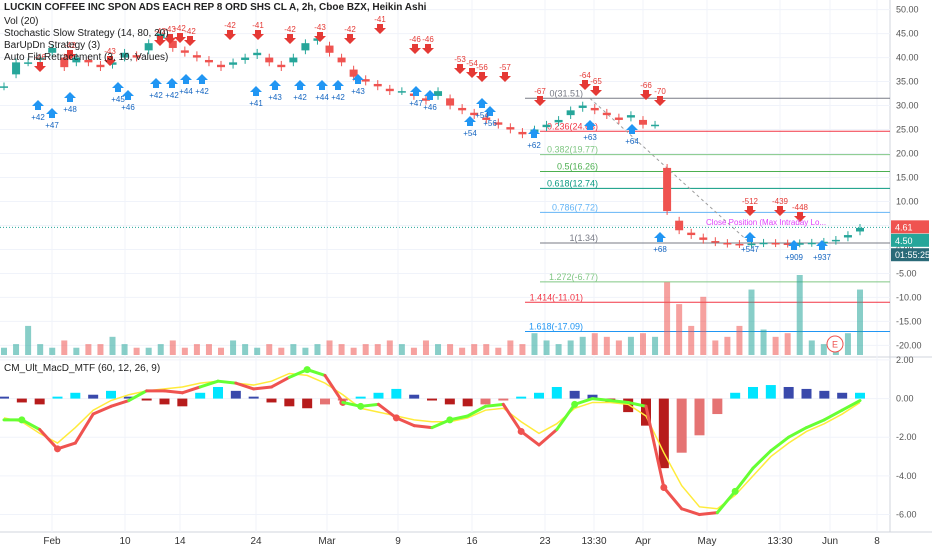 Image resolution: width=932 pixels, height=550 pixels. Describe the element at coordinates (430, 107) in the screenshot. I see `bar-up-value: +46` at that location.